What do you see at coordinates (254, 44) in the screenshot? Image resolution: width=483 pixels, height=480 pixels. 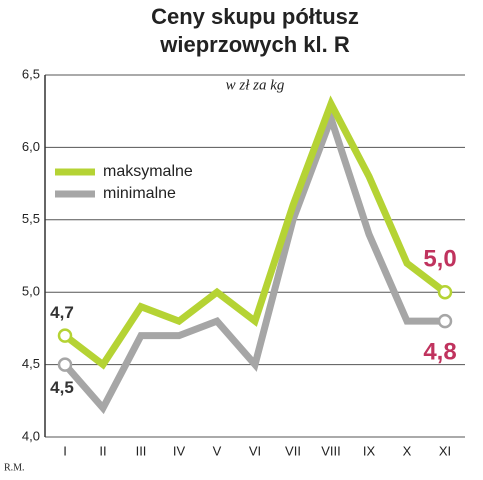 I see `chart-title: wieprzowych kl. R` at bounding box center [254, 44].